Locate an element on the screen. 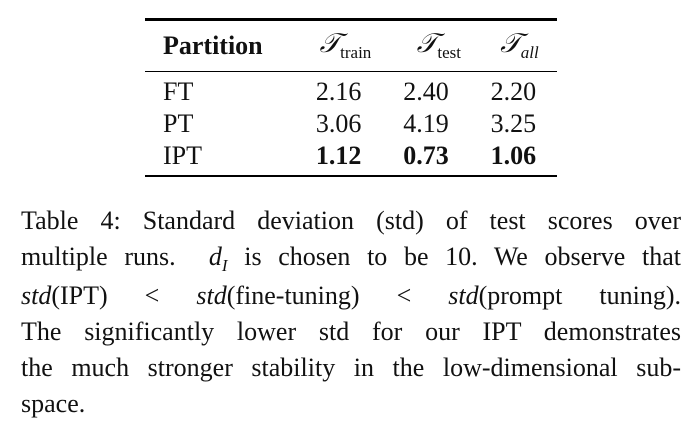 The width and height of the screenshot is (700, 435). cell-all: 1.06 is located at coordinates (513, 155).